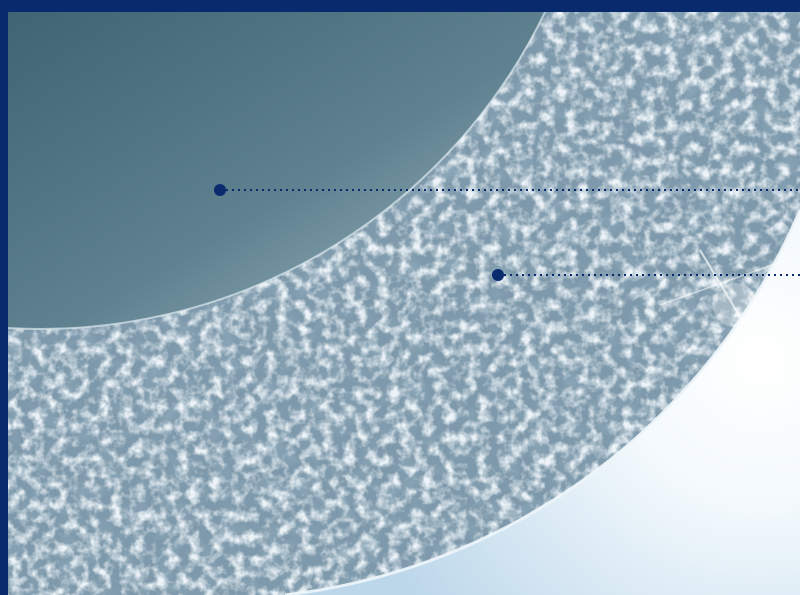 The width and height of the screenshot is (800, 595). What do you see at coordinates (507, 190) in the screenshot?
I see `callout-lumen` at bounding box center [507, 190].